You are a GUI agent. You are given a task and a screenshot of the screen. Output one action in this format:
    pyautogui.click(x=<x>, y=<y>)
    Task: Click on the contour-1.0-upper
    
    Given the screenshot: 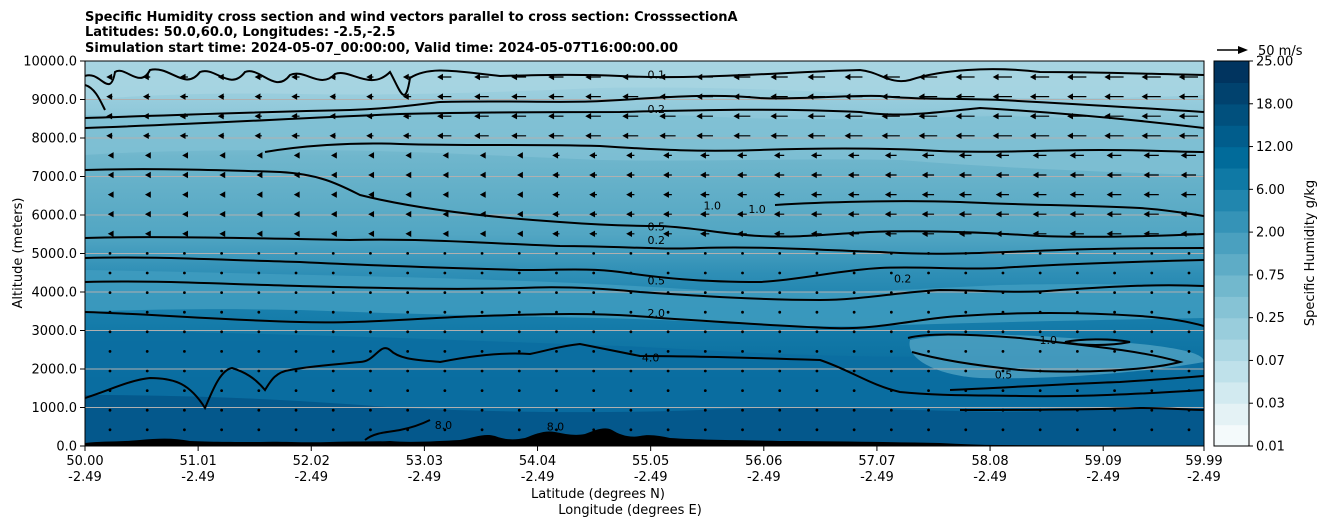 What is the action you would take?
    pyautogui.click(x=734, y=147)
    